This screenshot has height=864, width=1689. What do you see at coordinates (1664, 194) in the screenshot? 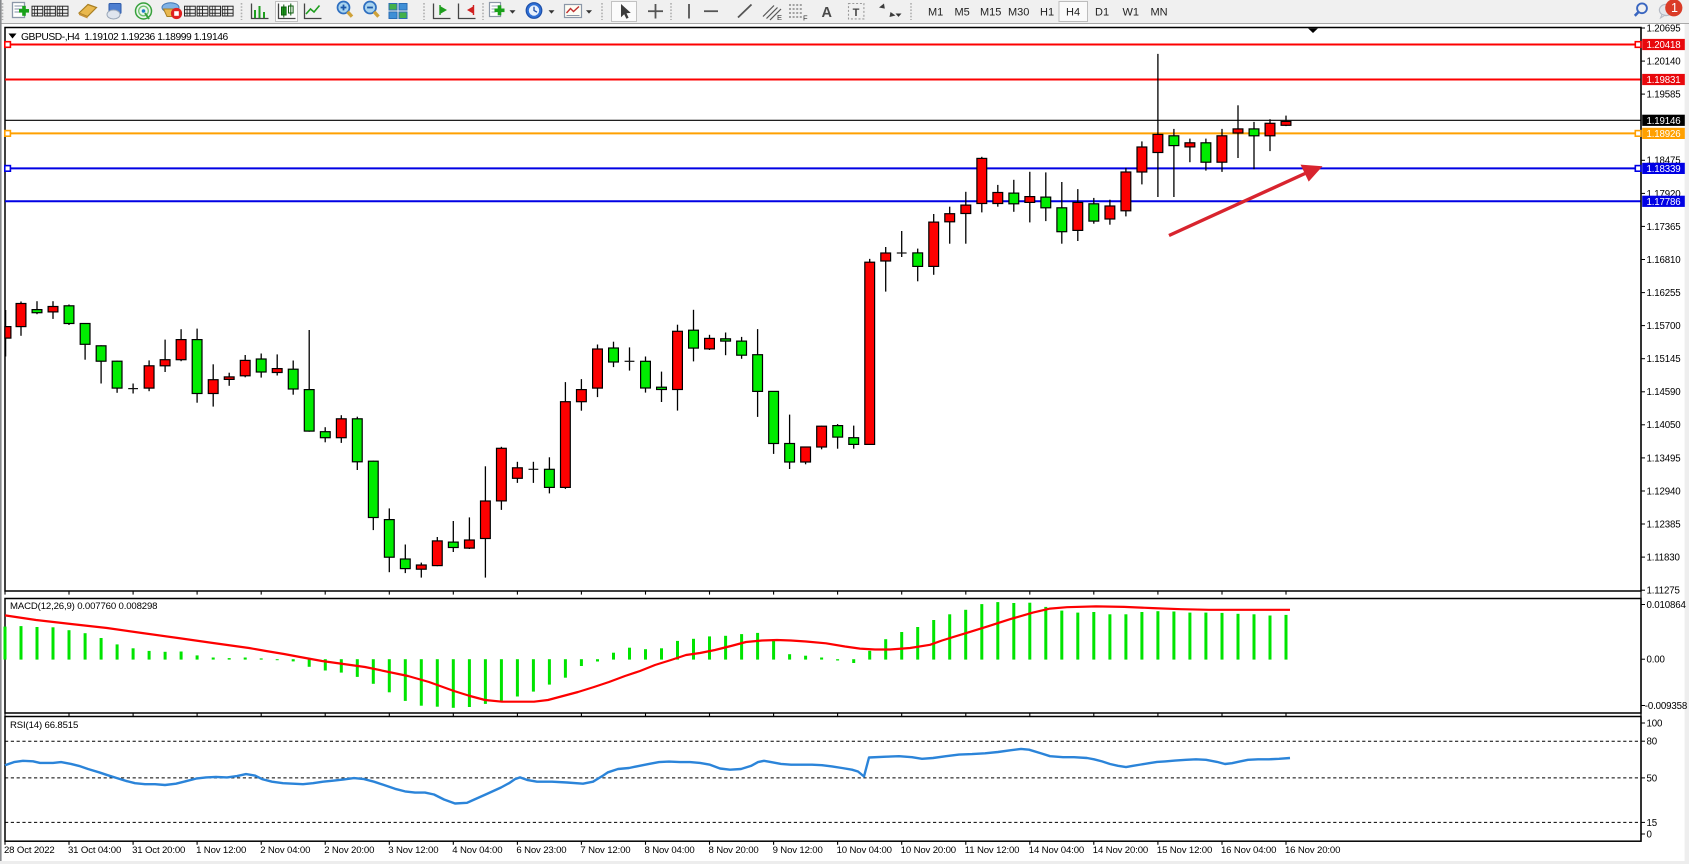
I see `svg-text: 1.17920` at bounding box center [1664, 194].